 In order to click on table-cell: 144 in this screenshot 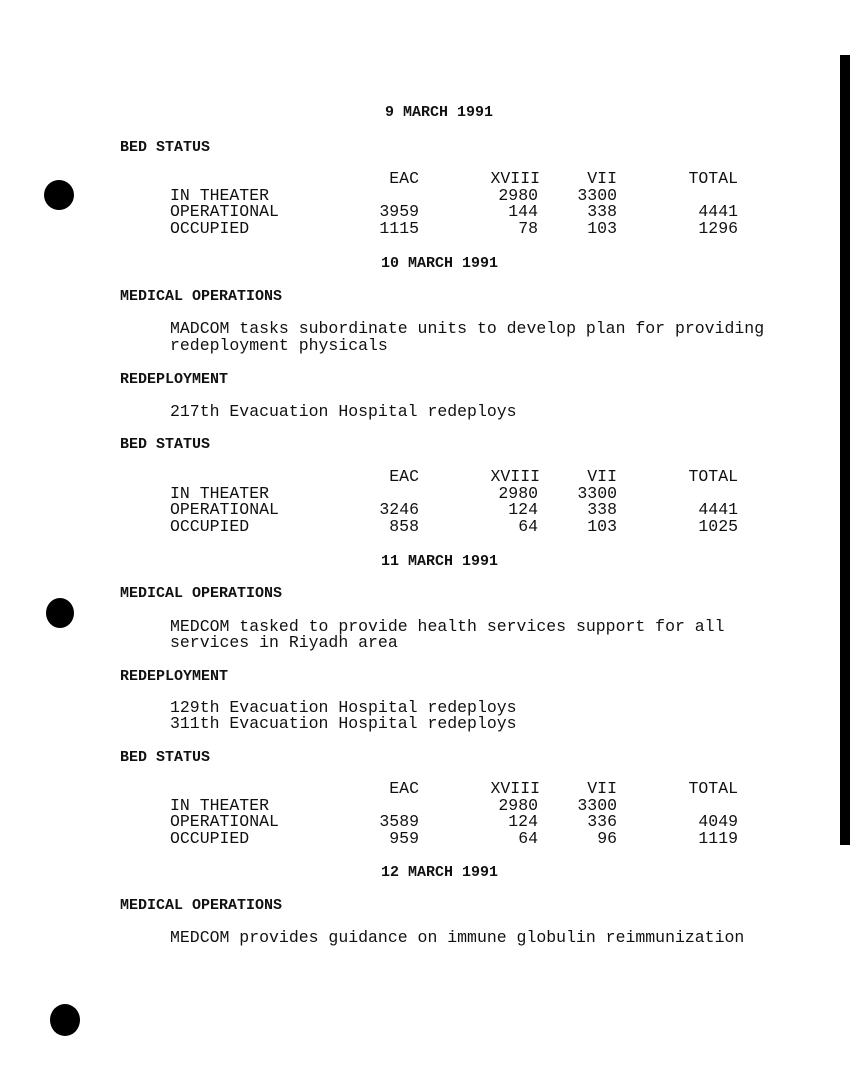, I will do `click(523, 211)`.